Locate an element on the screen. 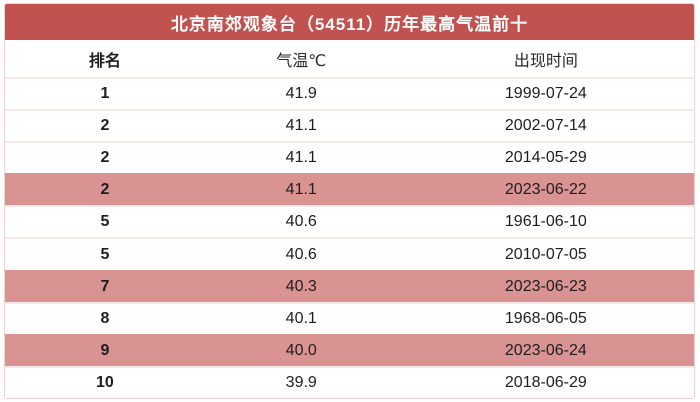 Image resolution: width=700 pixels, height=402 pixels. table-row: 2 41.1 2014-05-29 is located at coordinates (349, 157).